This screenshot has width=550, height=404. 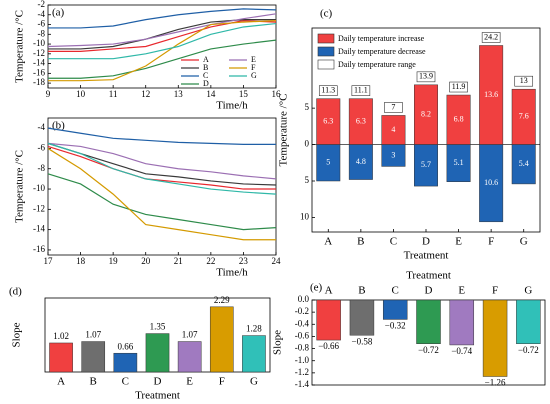 What do you see at coordinates (205, 75) in the screenshot?
I see `legend-label: C` at bounding box center [205, 75].